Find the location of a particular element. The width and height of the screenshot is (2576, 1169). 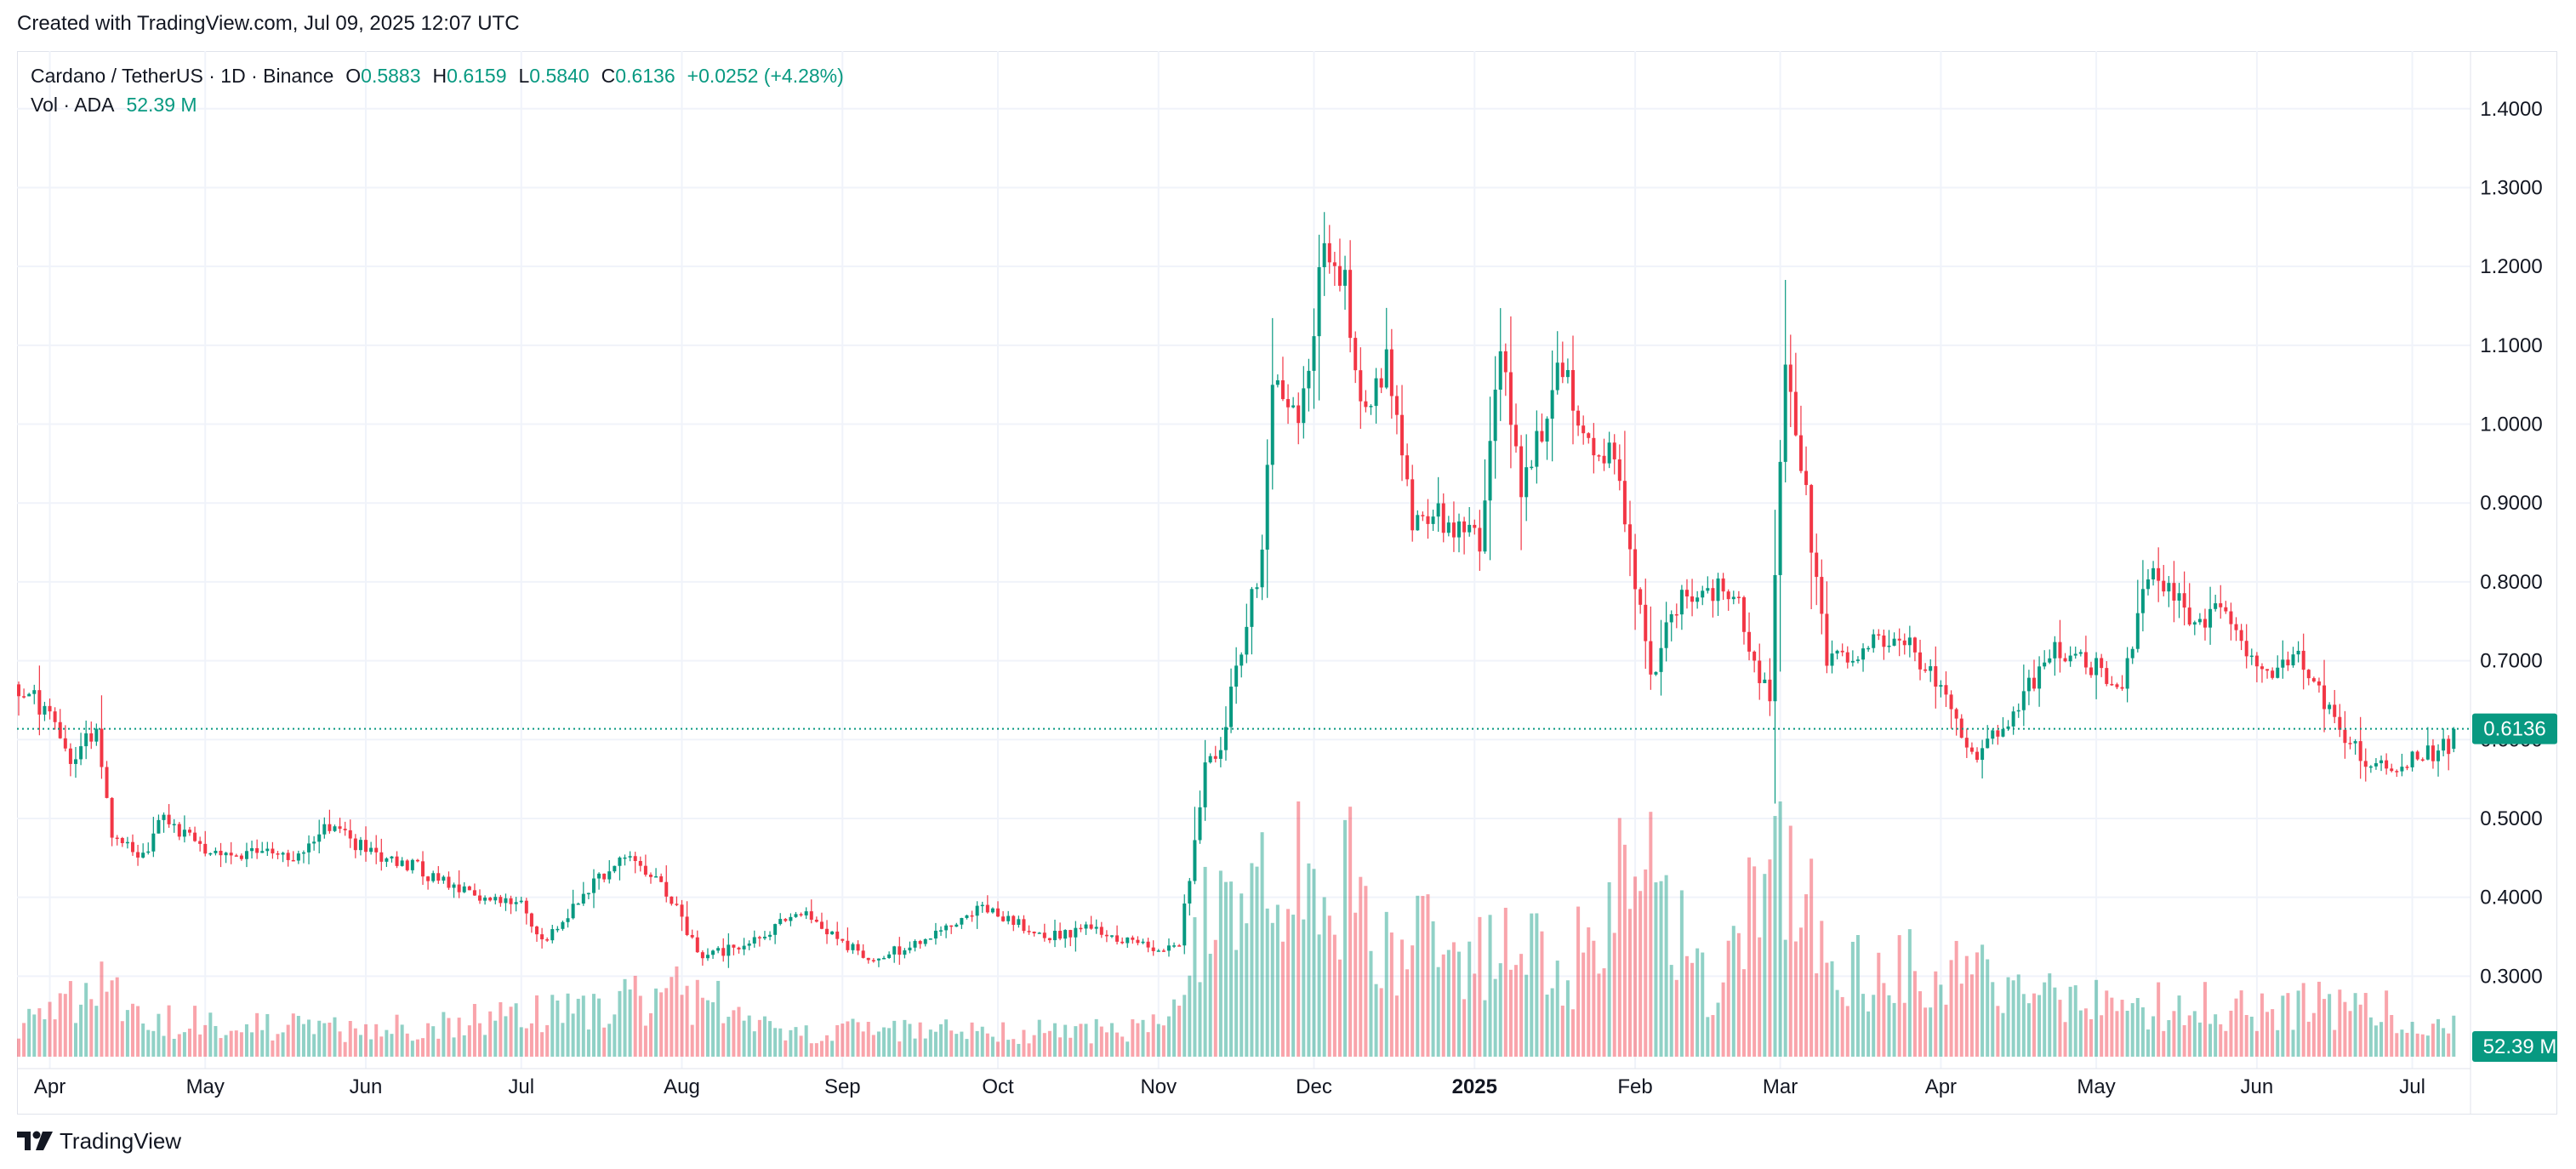

volume-label: Vol · ADA is located at coordinates (73, 105).